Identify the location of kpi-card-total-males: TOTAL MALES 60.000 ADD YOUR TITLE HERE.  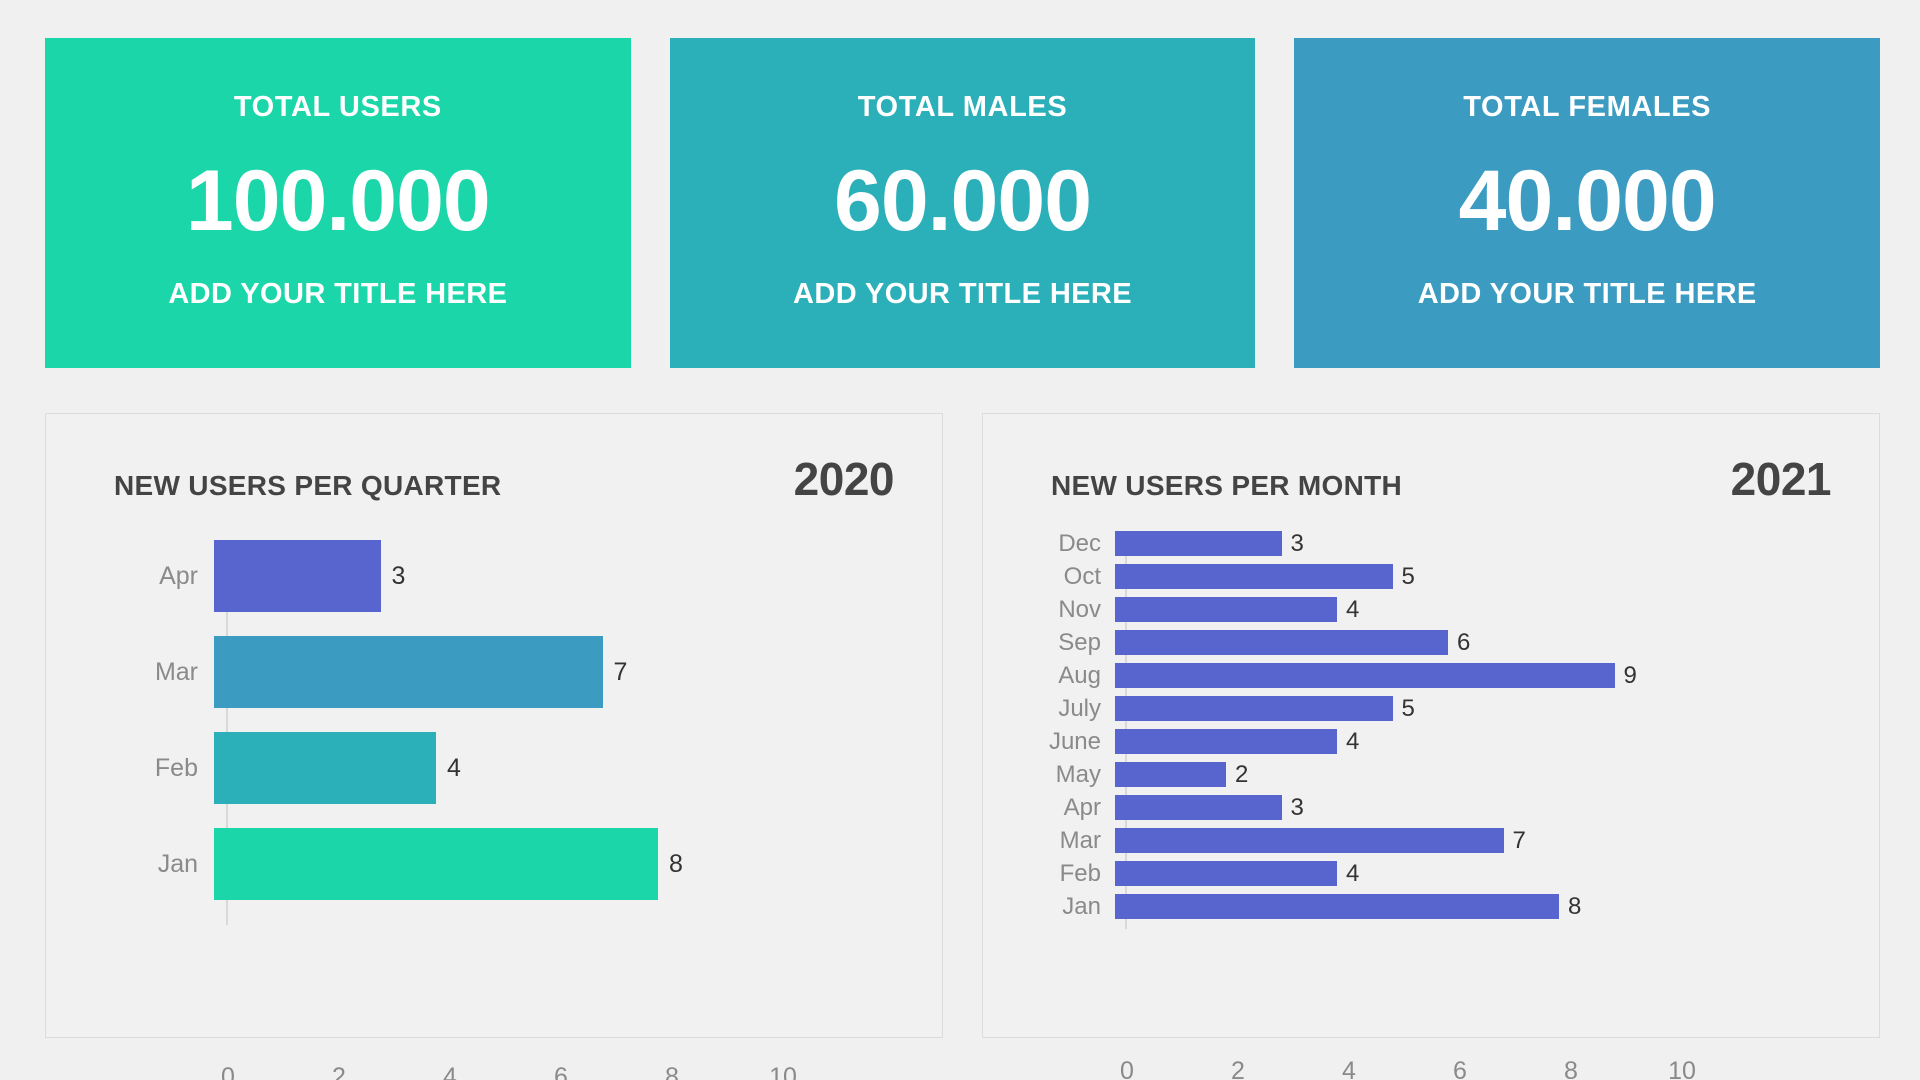
(962, 203).